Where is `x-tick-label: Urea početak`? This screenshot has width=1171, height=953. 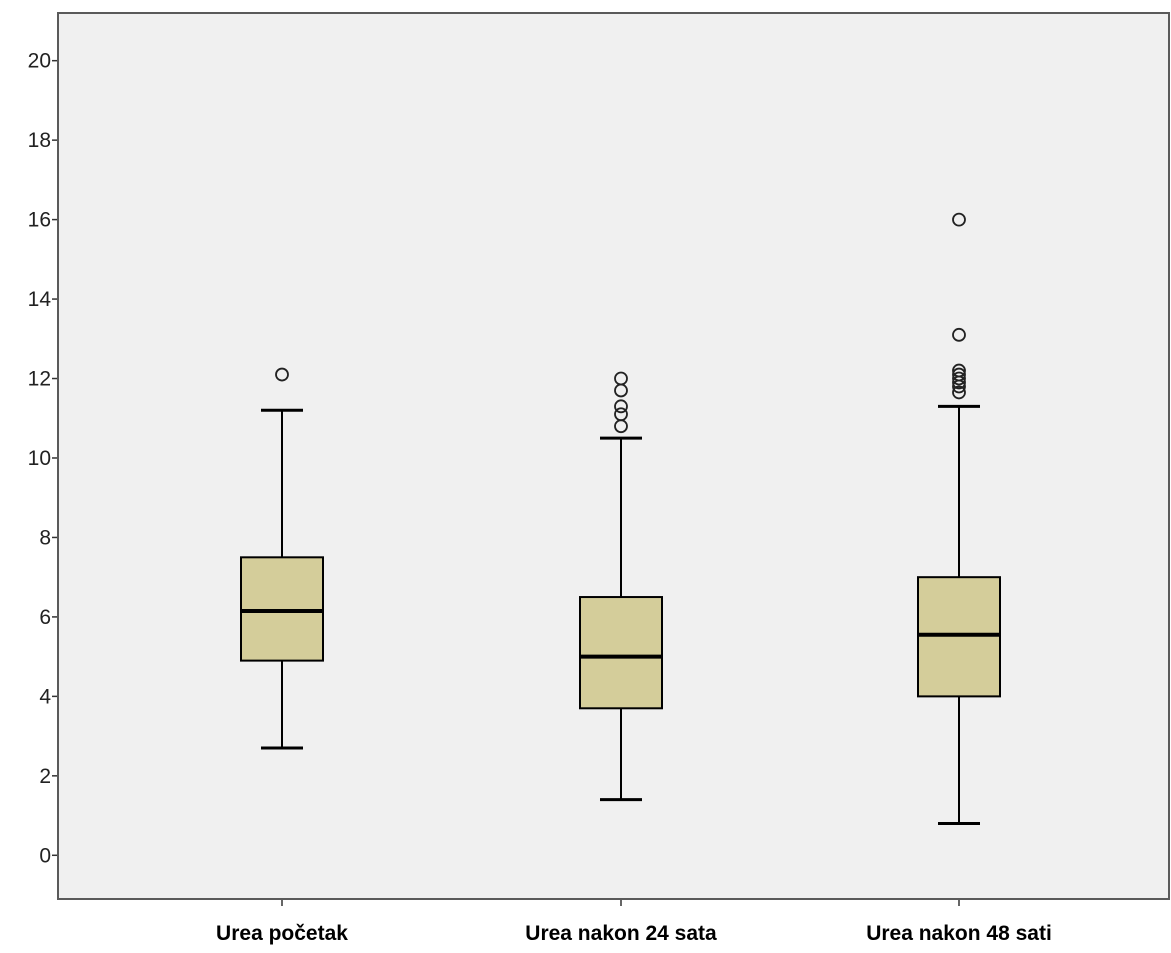 x-tick-label: Urea početak is located at coordinates (282, 933).